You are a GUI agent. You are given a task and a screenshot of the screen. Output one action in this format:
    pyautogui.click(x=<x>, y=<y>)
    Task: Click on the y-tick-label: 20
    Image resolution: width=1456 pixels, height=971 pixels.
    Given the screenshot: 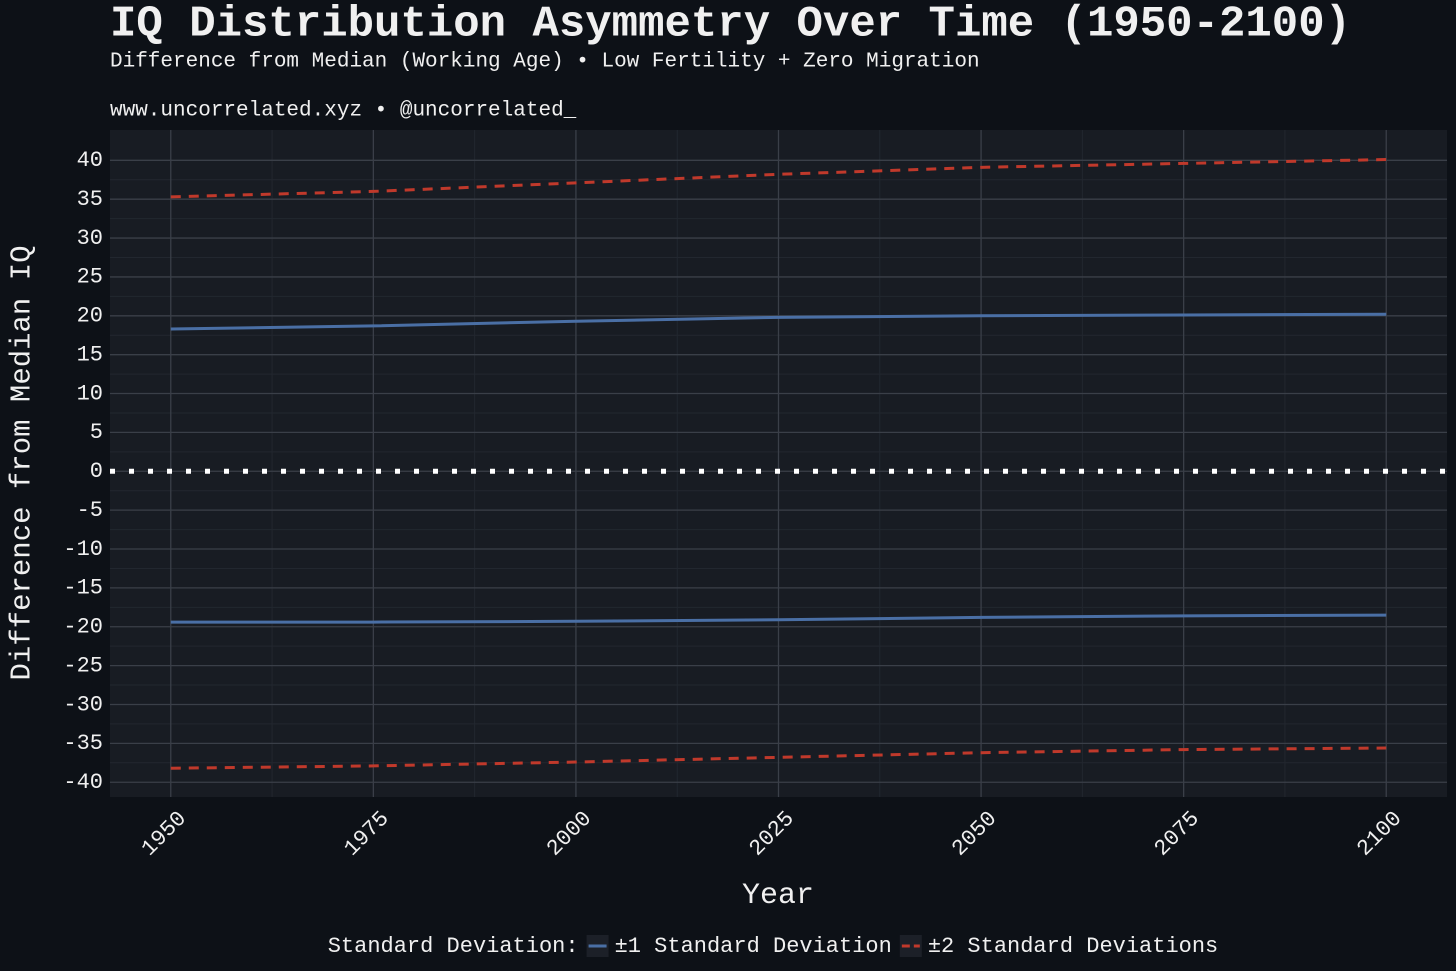 What is the action you would take?
    pyautogui.click(x=90, y=316)
    